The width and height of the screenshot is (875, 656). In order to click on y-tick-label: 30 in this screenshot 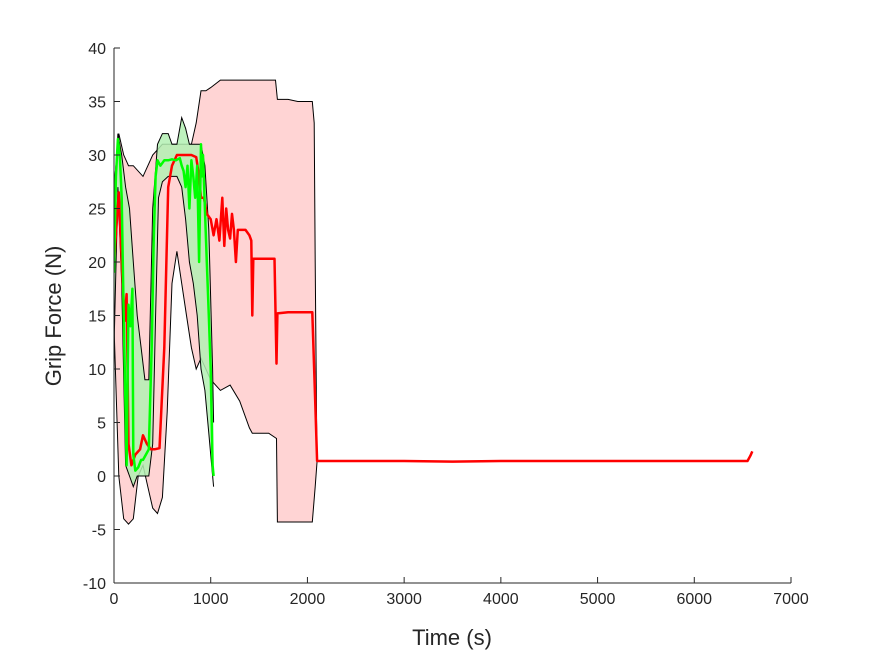, I will do `click(97, 156)`.